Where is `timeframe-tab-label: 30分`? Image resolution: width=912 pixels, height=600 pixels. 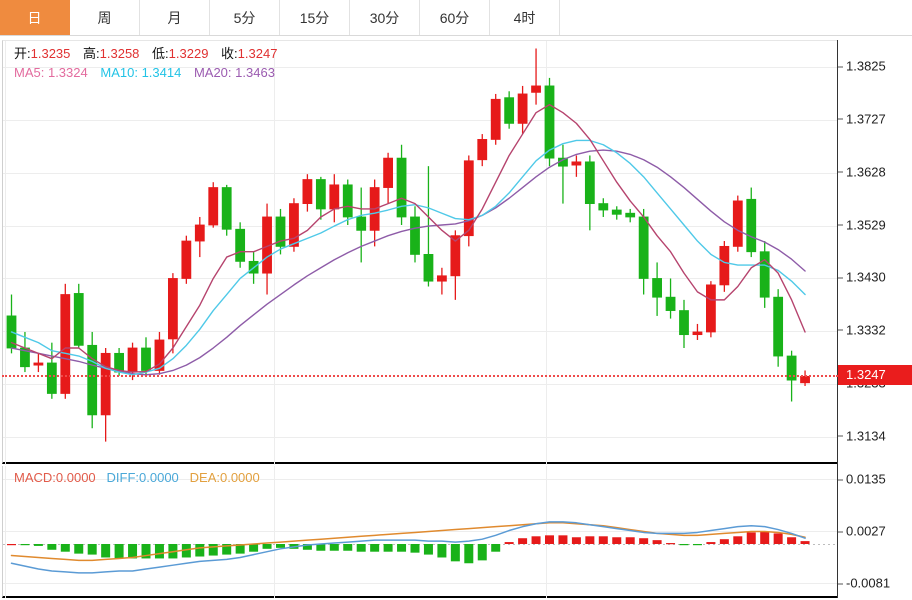 timeframe-tab-label: 30分 is located at coordinates (384, 17).